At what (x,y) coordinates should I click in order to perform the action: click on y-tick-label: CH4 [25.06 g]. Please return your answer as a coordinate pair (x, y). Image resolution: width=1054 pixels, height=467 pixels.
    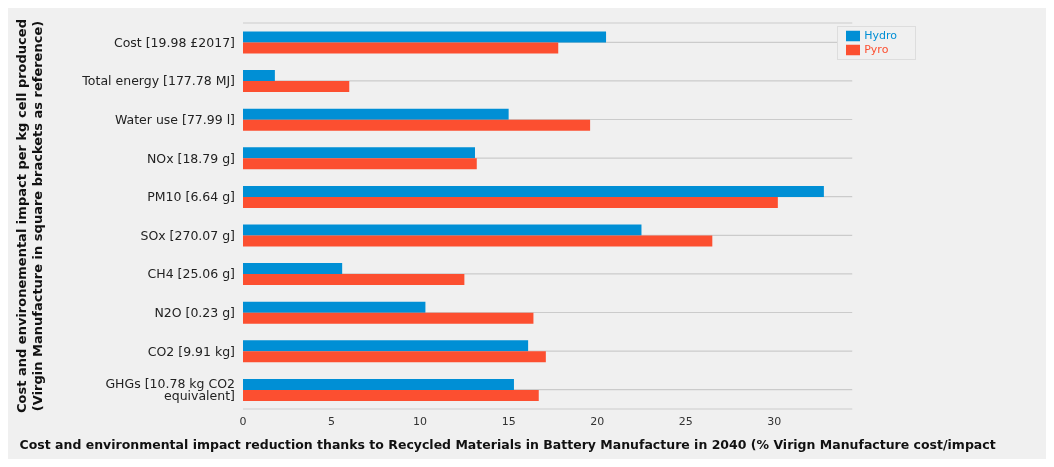
    Looking at the image, I should click on (191, 274).